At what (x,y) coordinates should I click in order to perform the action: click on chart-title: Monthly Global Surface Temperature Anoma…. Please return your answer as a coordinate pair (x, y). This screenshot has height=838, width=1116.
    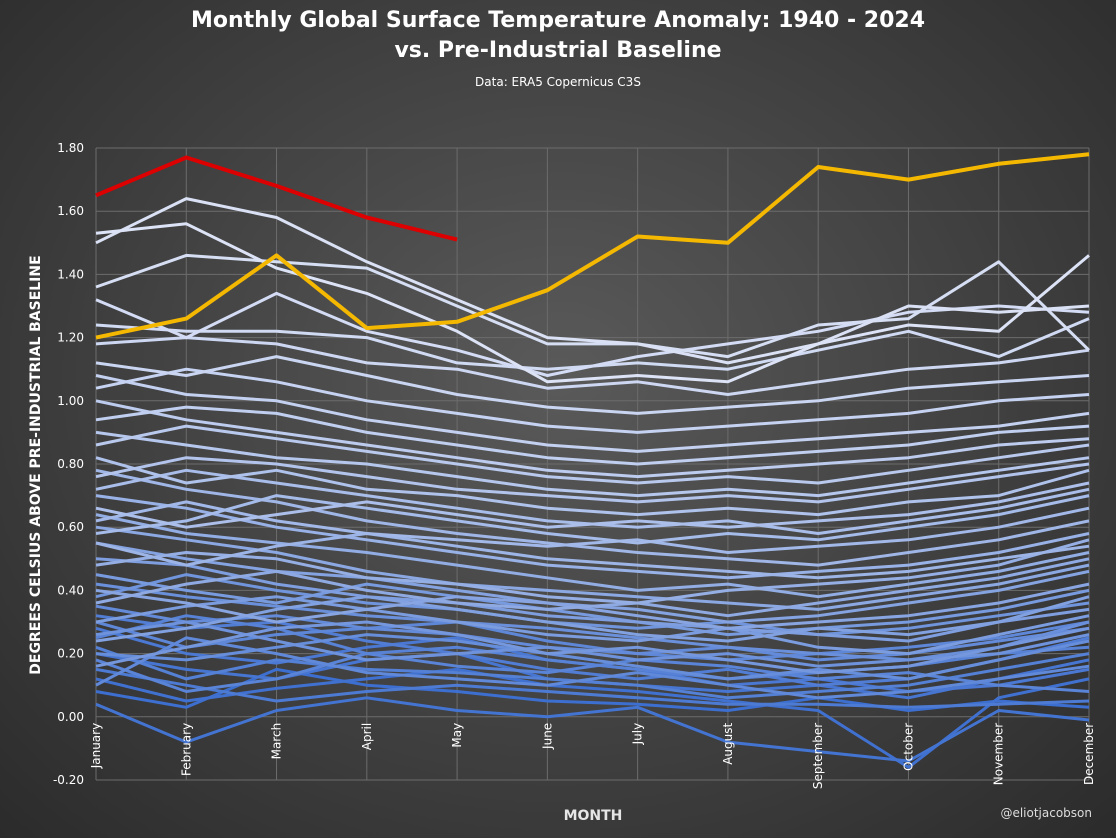
    Looking at the image, I should click on (558, 36).